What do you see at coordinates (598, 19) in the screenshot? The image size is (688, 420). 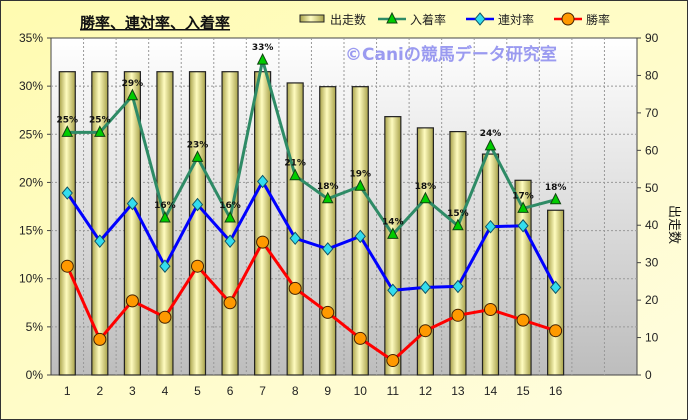 I see `legend-label: 勝率` at bounding box center [598, 19].